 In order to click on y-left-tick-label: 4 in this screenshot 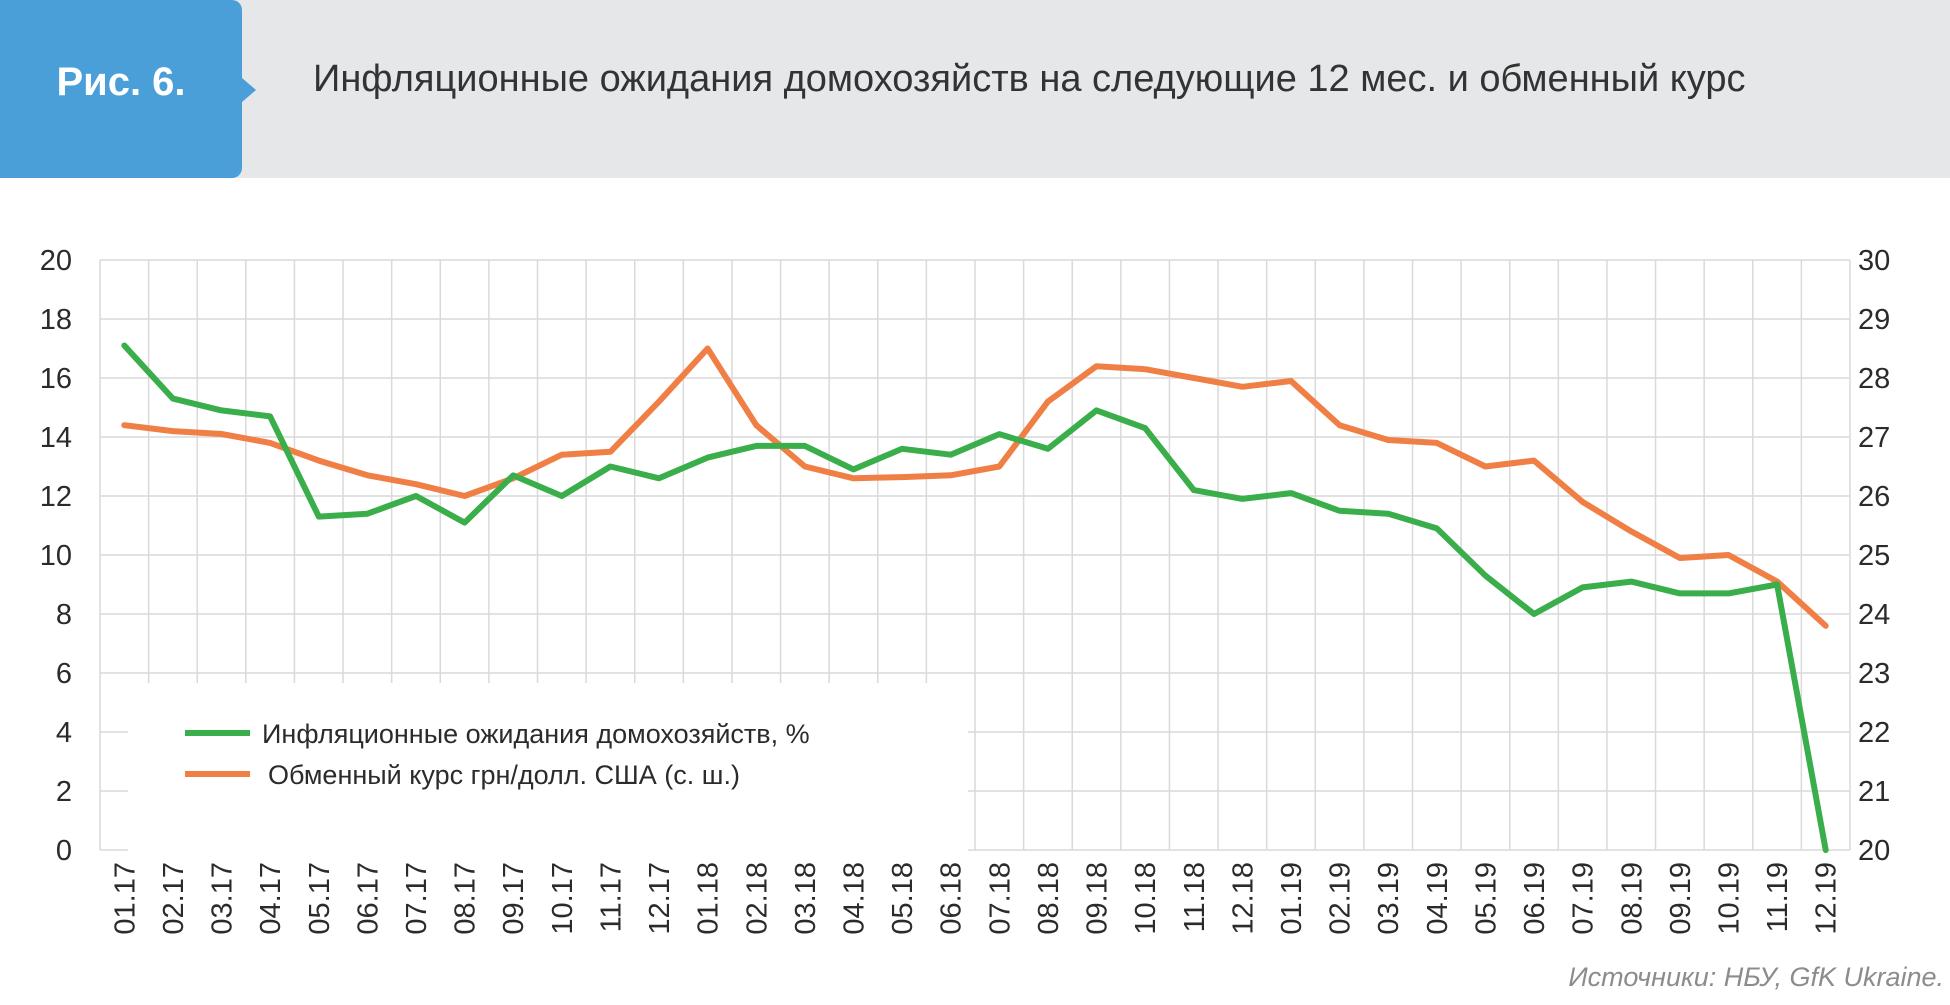, I will do `click(64, 733)`.